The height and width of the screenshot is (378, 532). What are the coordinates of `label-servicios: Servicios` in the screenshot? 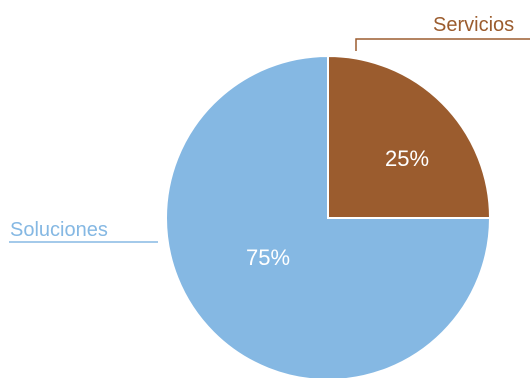 It's located at (473, 25).